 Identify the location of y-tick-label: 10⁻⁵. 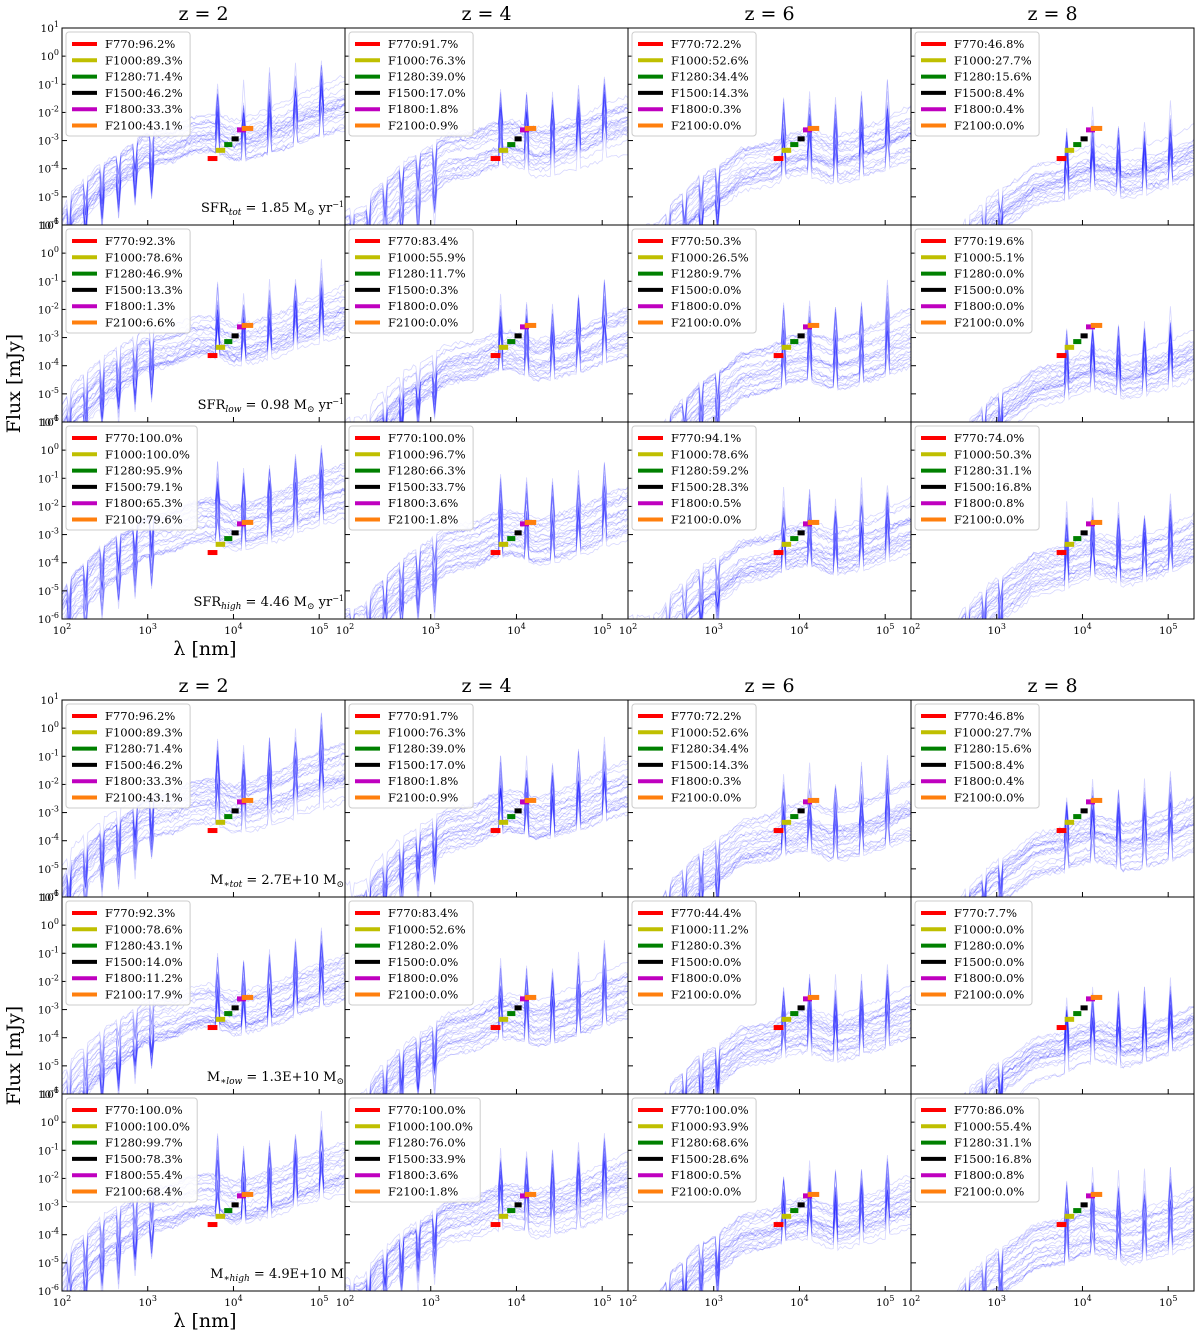
(48, 590).